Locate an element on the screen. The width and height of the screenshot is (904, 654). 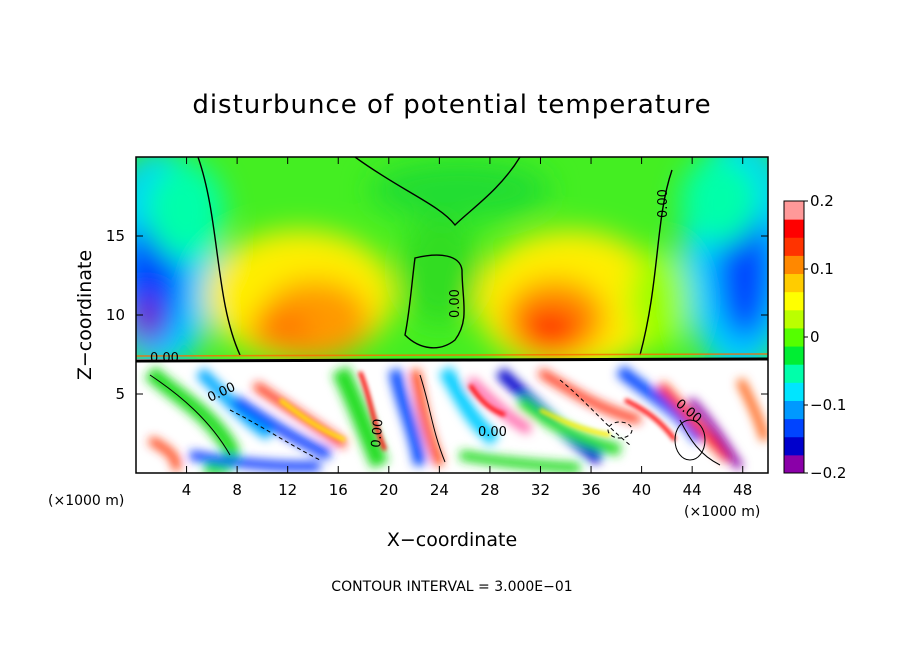
x-tick-label: 44 is located at coordinates (692, 490).